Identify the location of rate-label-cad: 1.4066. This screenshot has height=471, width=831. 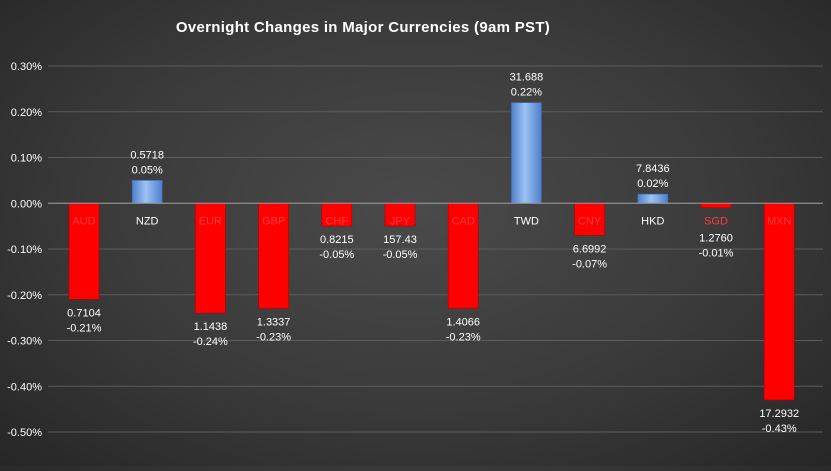
(463, 322).